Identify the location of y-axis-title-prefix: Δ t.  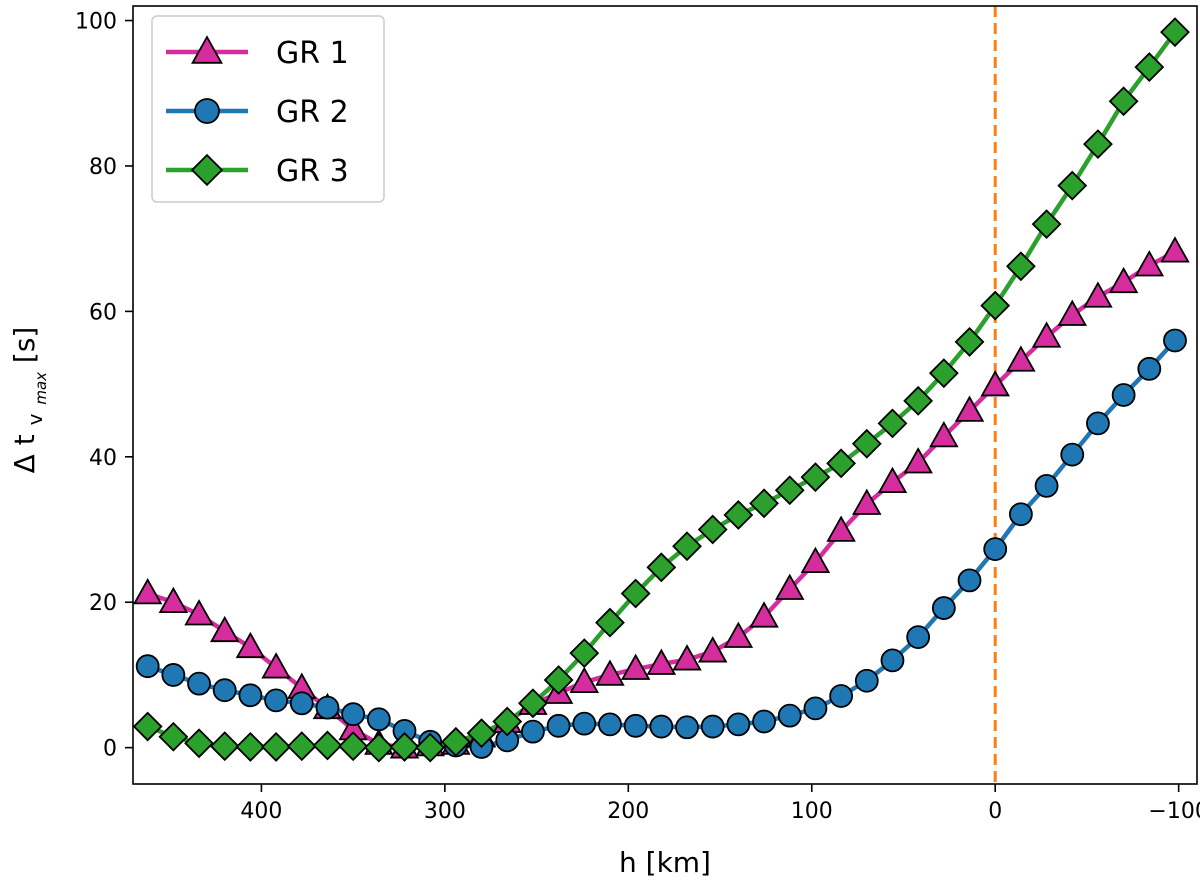
(24, 453).